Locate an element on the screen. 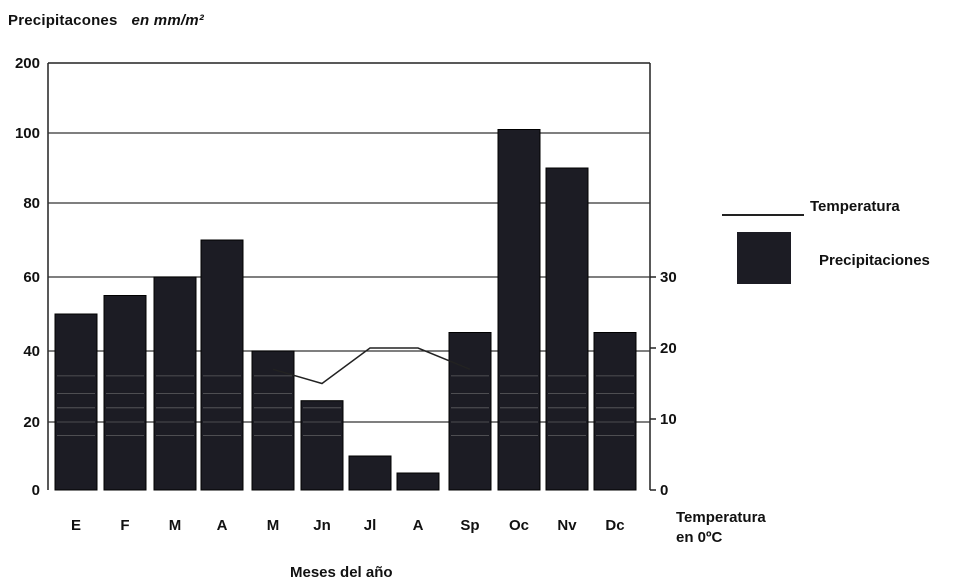  legend-bar-swatch is located at coordinates (764, 258).